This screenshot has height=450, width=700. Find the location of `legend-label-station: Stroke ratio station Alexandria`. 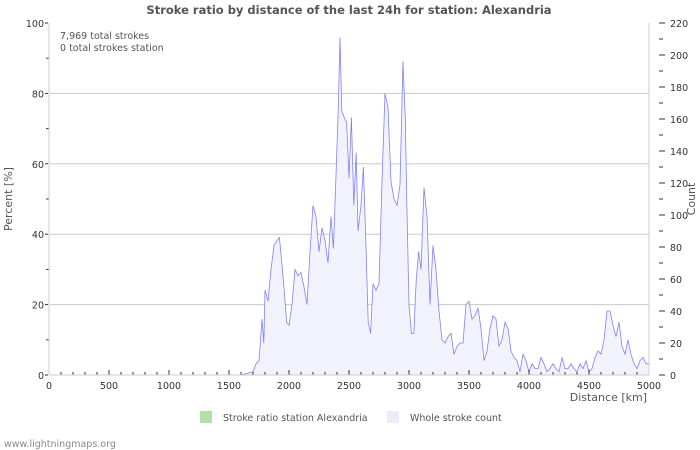

legend-label-station: Stroke ratio station Alexandria is located at coordinates (295, 418).